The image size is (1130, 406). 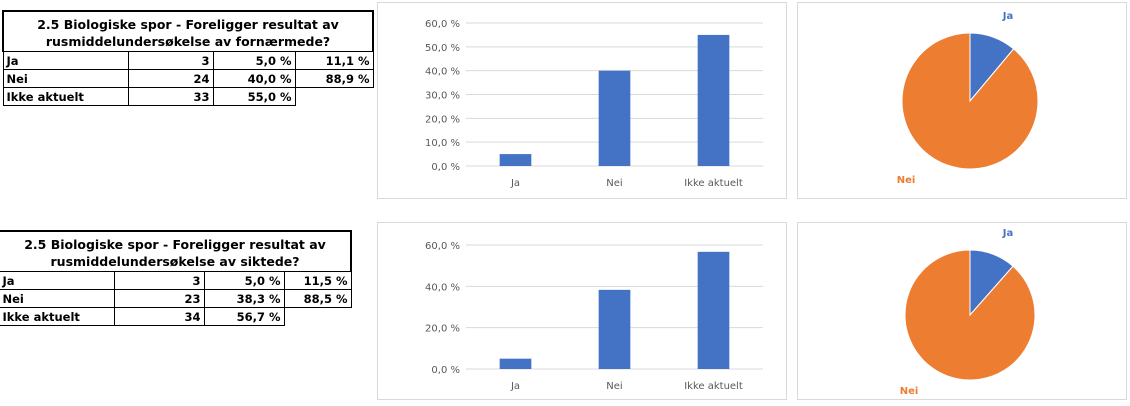 I want to click on table-row: Ja 3 5,0 % 11,1 %, so click(x=188, y=60).